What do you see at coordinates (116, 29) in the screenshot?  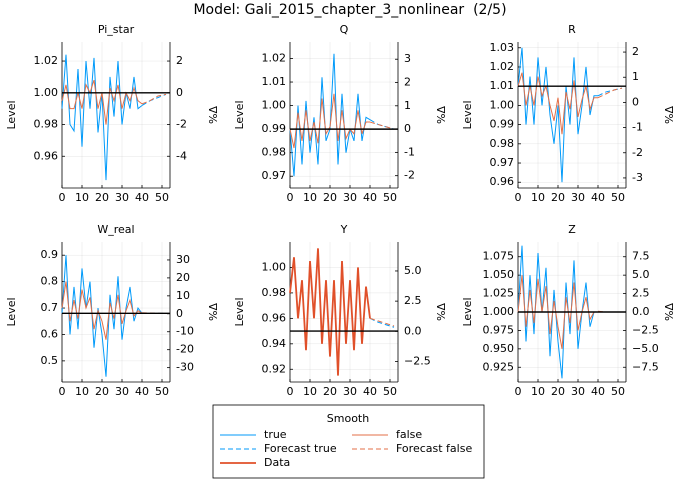 I see `panel-title: Pi_star` at bounding box center [116, 29].